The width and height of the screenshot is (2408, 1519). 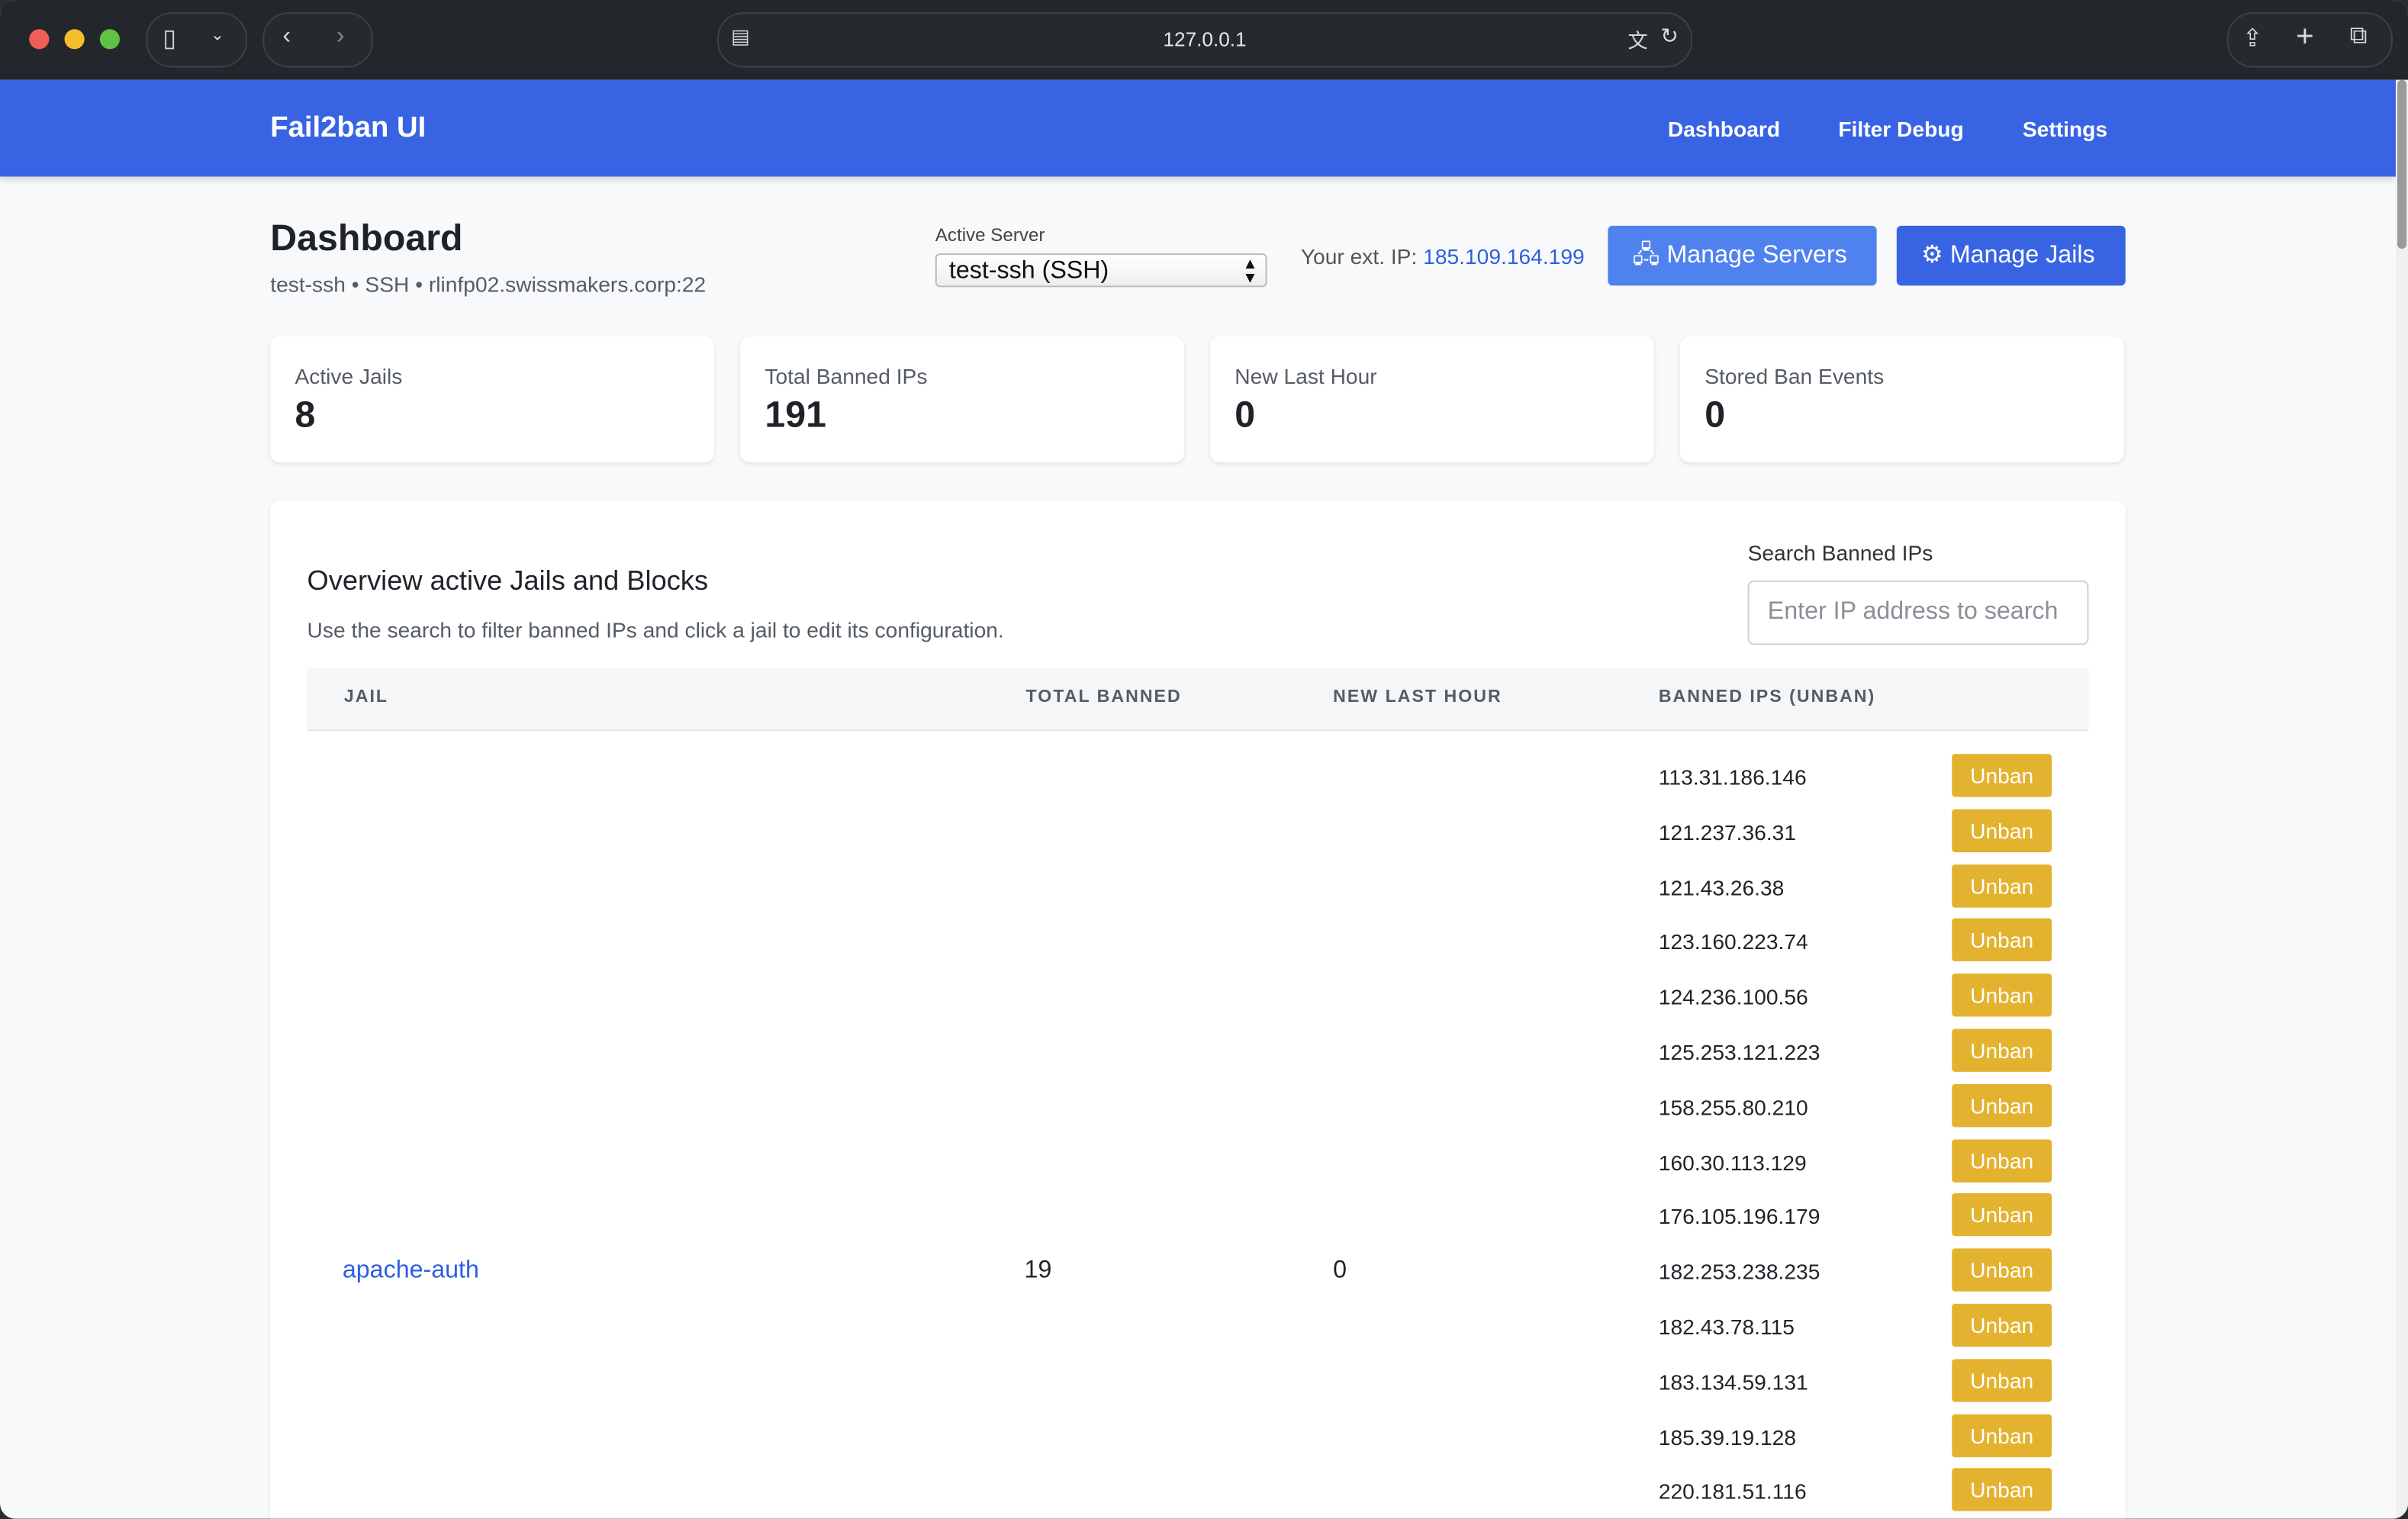 What do you see at coordinates (349, 376) in the screenshot?
I see `stat-label: Active Jails` at bounding box center [349, 376].